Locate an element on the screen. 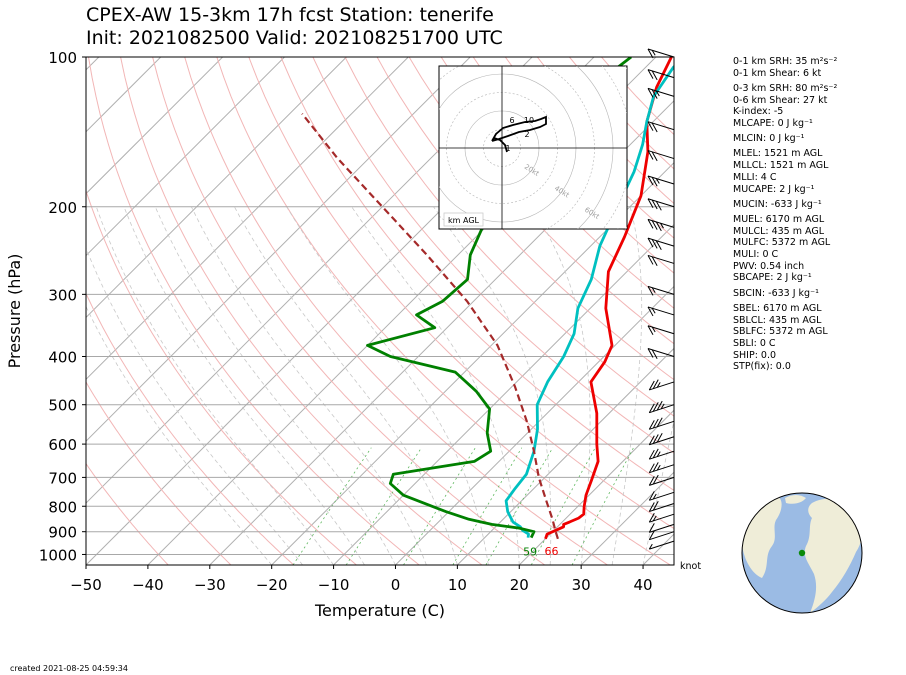 The width and height of the screenshot is (906, 675). index-line: SBEL: 6170 m AGL is located at coordinates (777, 308).